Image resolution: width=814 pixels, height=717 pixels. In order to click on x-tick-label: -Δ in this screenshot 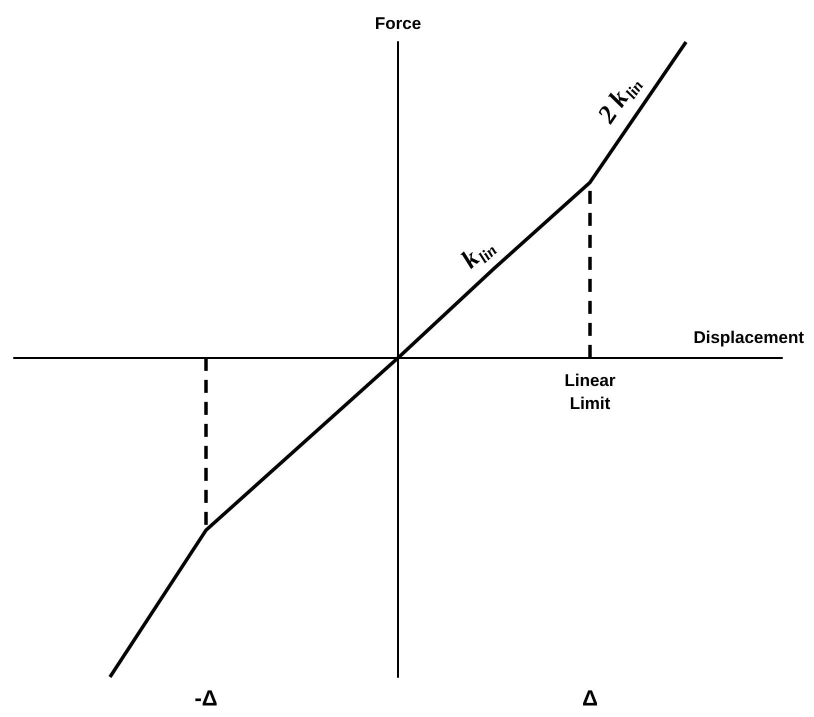, I will do `click(206, 698)`.